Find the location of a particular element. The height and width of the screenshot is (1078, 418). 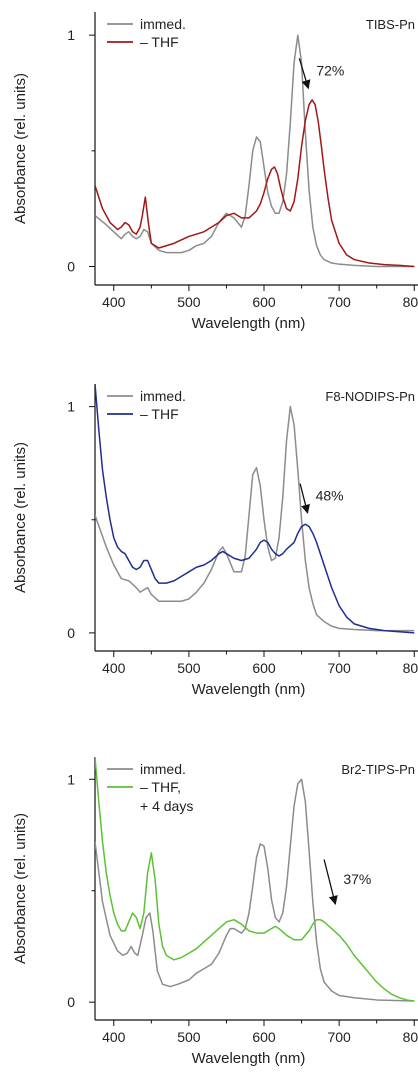

decrease-percentage: 37% is located at coordinates (357, 879).